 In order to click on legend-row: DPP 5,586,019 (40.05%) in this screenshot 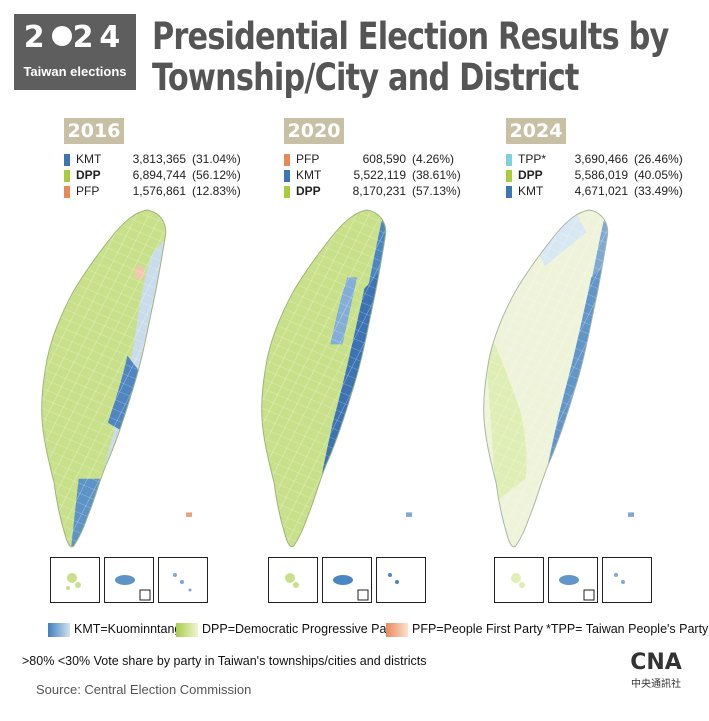, I will do `click(594, 175)`.